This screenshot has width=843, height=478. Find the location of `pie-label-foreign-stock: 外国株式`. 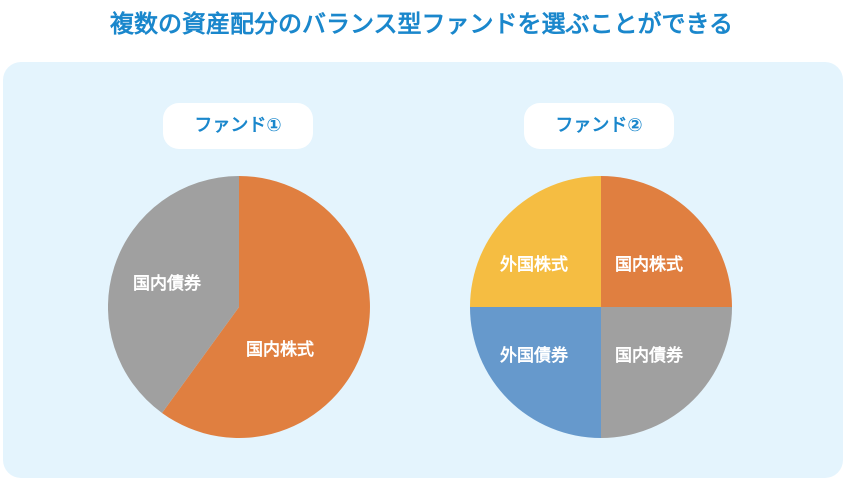

pie-label-foreign-stock: 外国株式 is located at coordinates (534, 264).